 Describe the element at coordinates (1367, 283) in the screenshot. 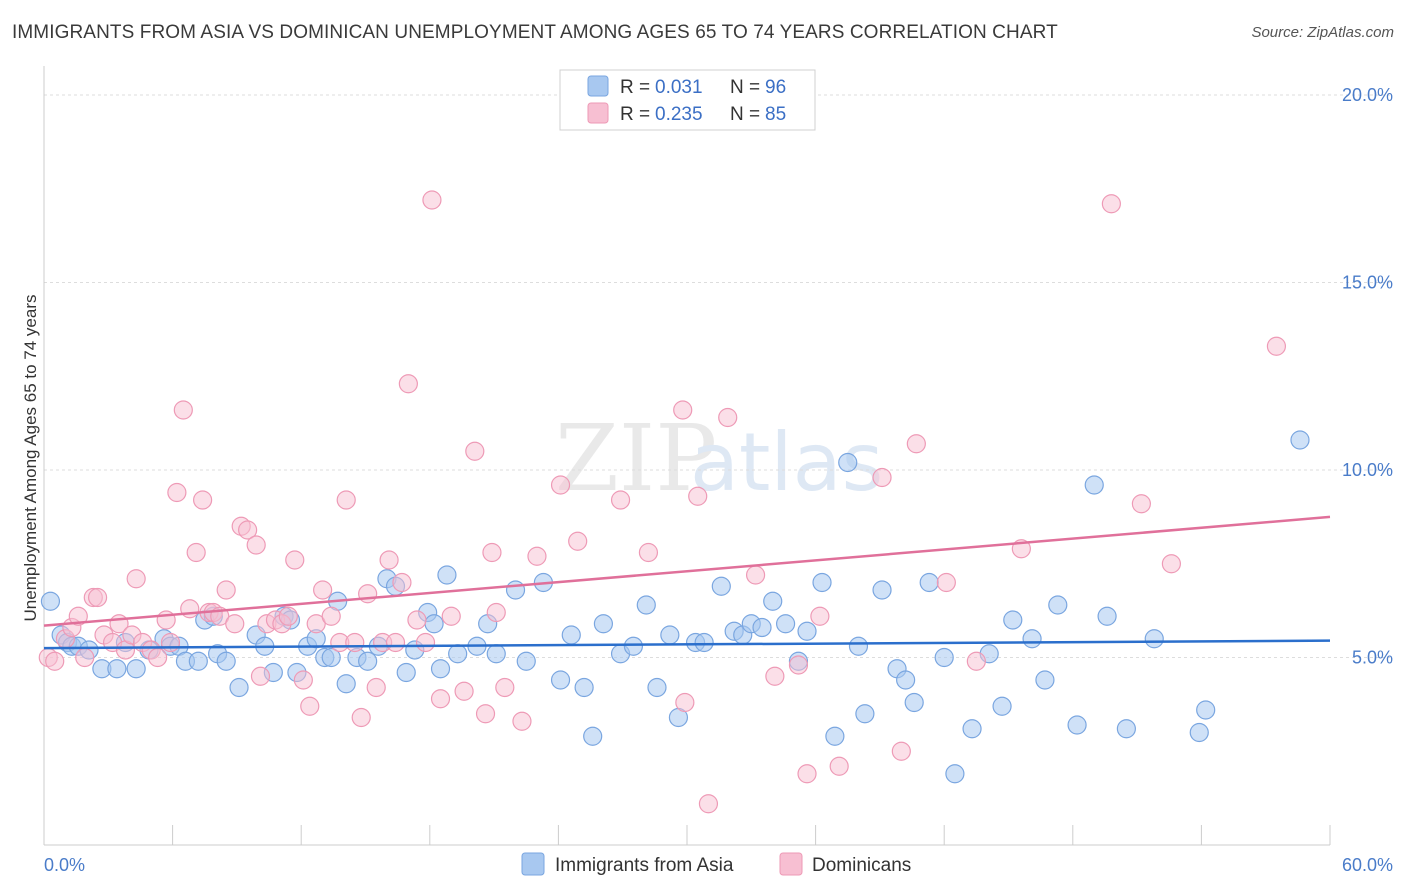

I see `y-tick-label: 15.0%` at that location.